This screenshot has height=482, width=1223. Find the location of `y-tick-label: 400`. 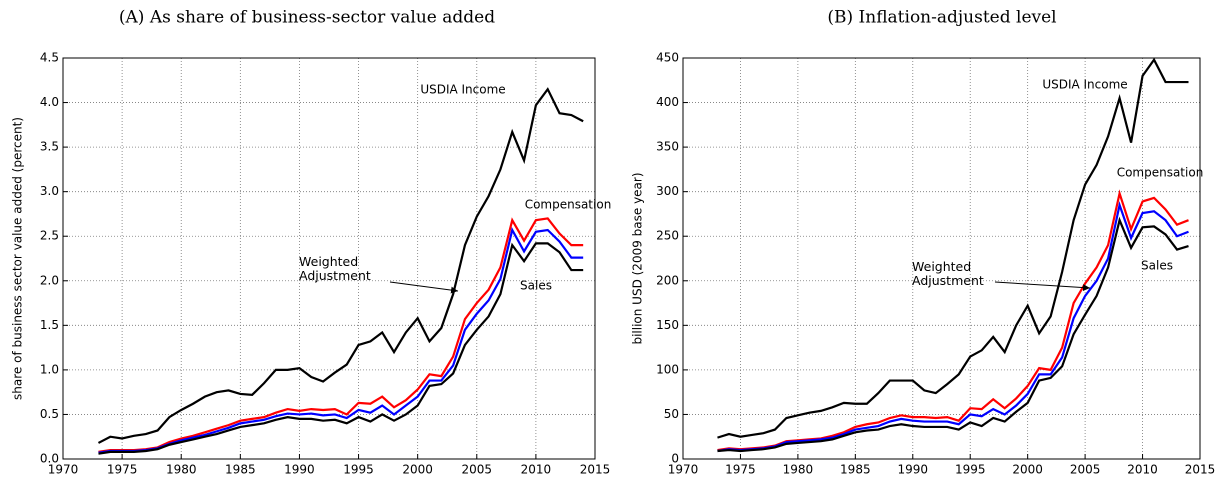

y-tick-label: 400 is located at coordinates (667, 102).